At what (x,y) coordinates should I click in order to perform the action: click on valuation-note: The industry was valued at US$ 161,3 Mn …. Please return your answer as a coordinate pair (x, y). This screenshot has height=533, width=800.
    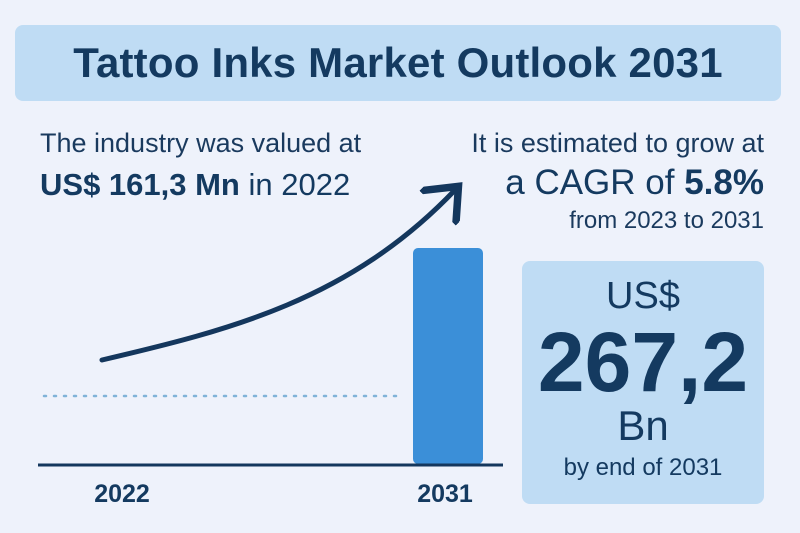
    Looking at the image, I should click on (200, 165).